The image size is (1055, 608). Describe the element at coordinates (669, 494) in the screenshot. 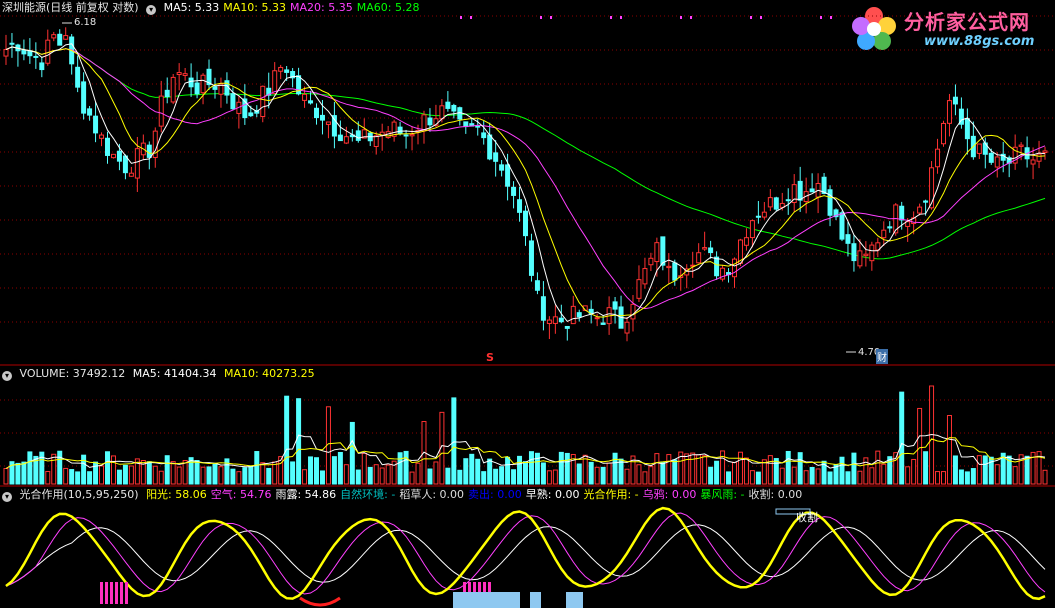

I see `indicator-legend-item-8: 乌鸦: 0.00` at that location.